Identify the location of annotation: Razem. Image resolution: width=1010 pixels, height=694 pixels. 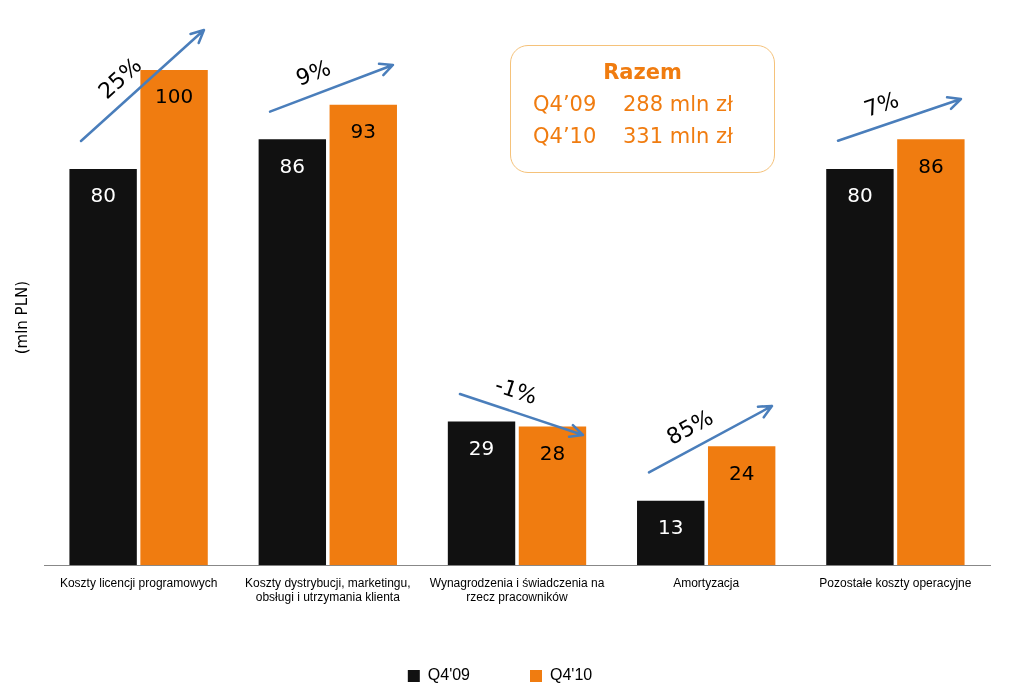
(642, 72).